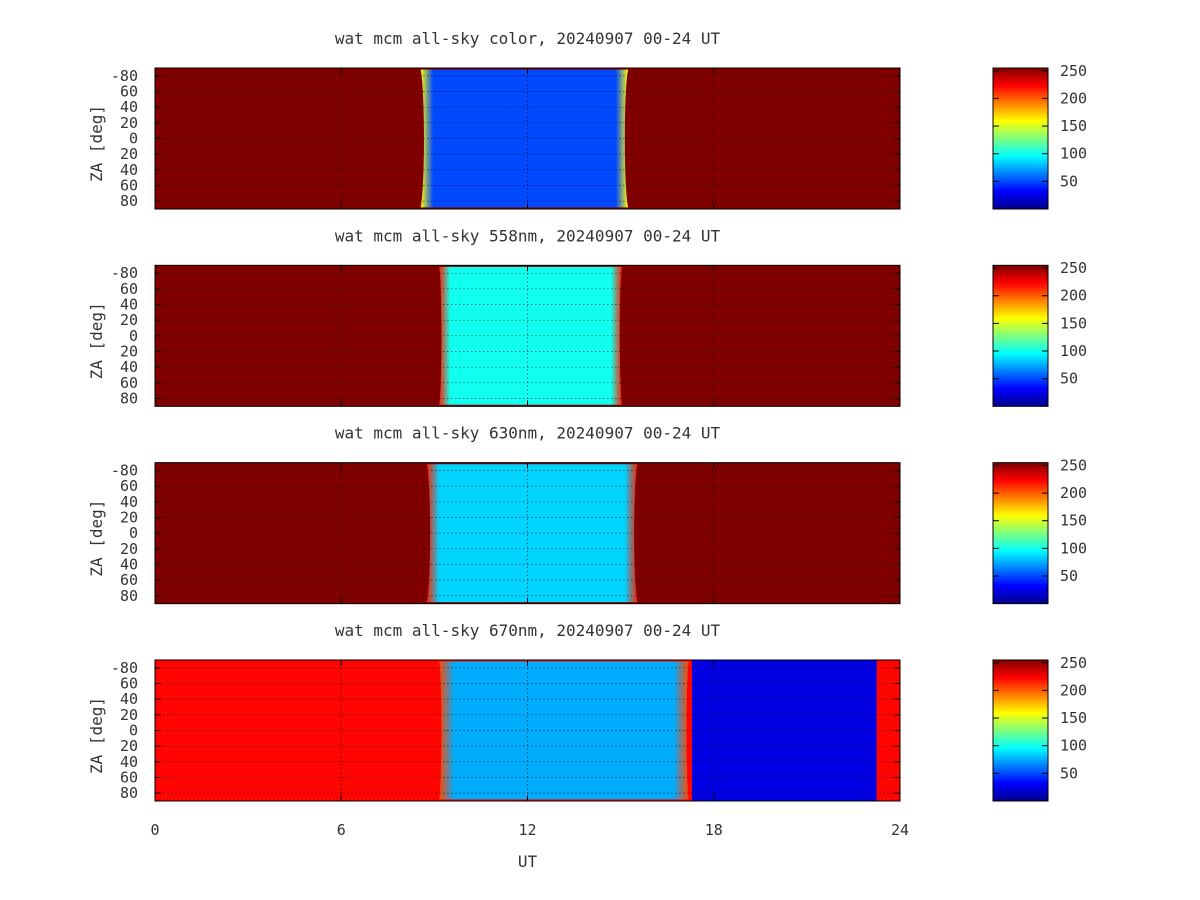 This screenshot has width=1200, height=900. What do you see at coordinates (529, 846) in the screenshot?
I see `shared-x-axis: 0 6 12 18 24 UT` at bounding box center [529, 846].